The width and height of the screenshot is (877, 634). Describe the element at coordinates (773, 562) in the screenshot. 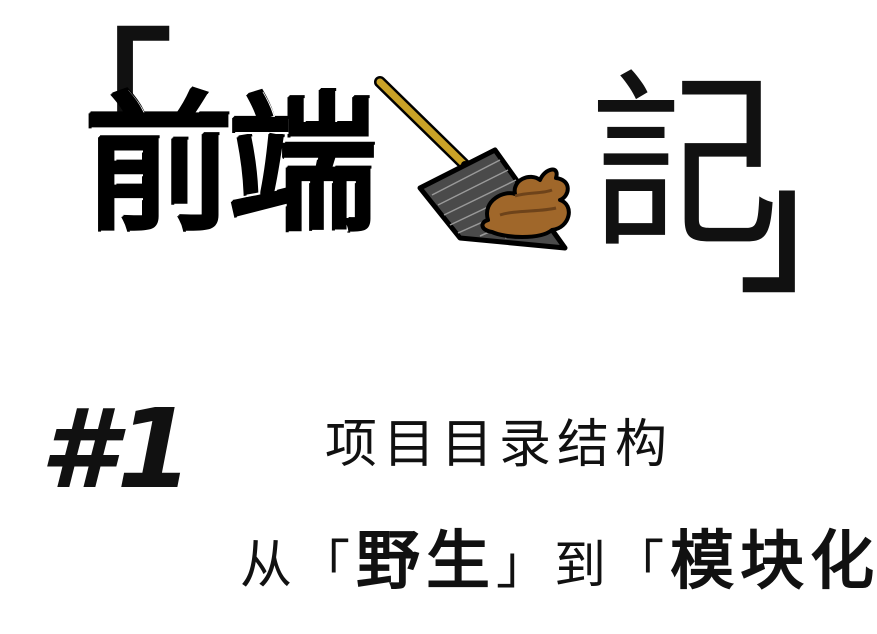

I see `subtitle-word-modular: 模块化` at that location.